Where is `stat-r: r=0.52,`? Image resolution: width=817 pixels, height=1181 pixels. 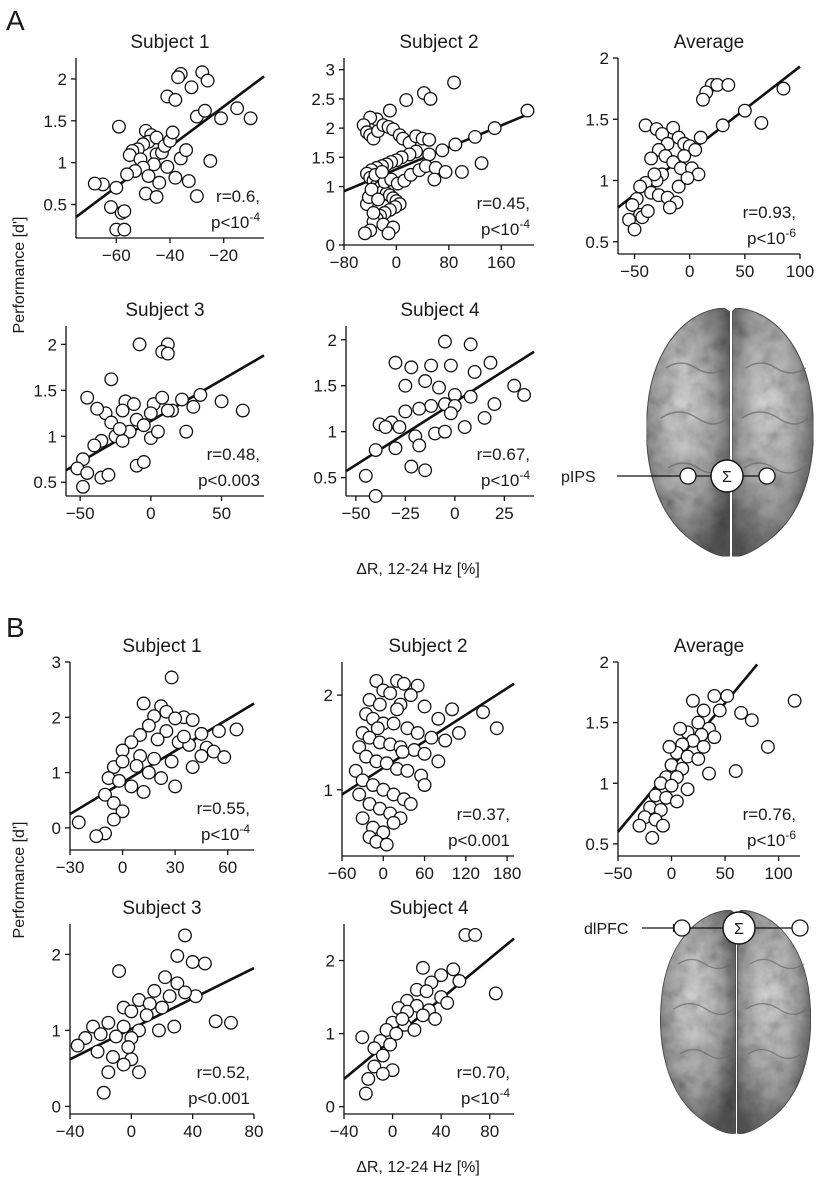 stat-r: r=0.52, is located at coordinates (223, 1072).